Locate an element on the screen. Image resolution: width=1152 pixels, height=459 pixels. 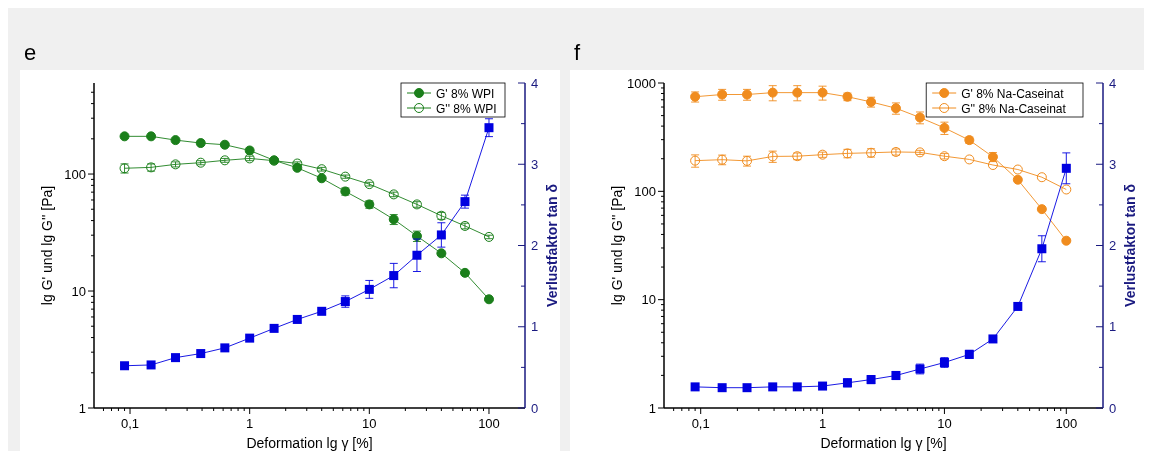
legend-label: G'' 8% Na-Caseinat is located at coordinates (1014, 108).